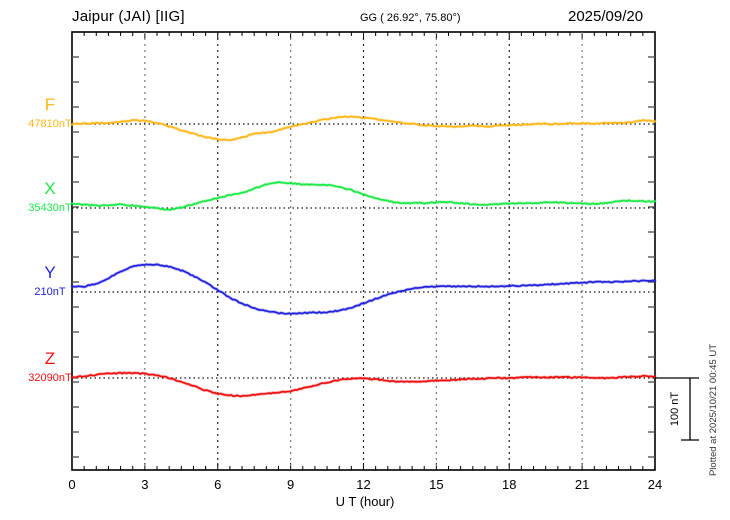 This screenshot has width=730, height=520. I want to click on component-code-x: X, so click(49, 188).